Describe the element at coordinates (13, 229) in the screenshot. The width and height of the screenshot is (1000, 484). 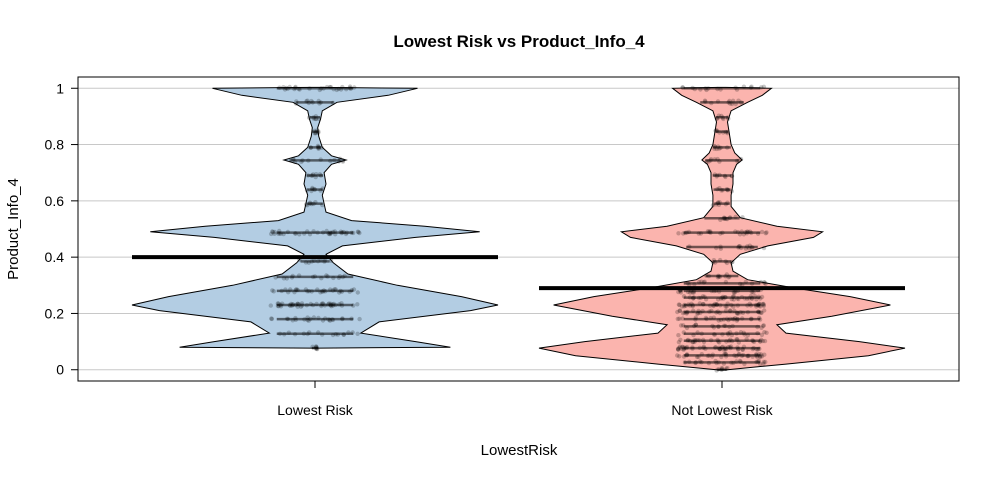
I see `y-axis-label: Product_Info_4` at that location.